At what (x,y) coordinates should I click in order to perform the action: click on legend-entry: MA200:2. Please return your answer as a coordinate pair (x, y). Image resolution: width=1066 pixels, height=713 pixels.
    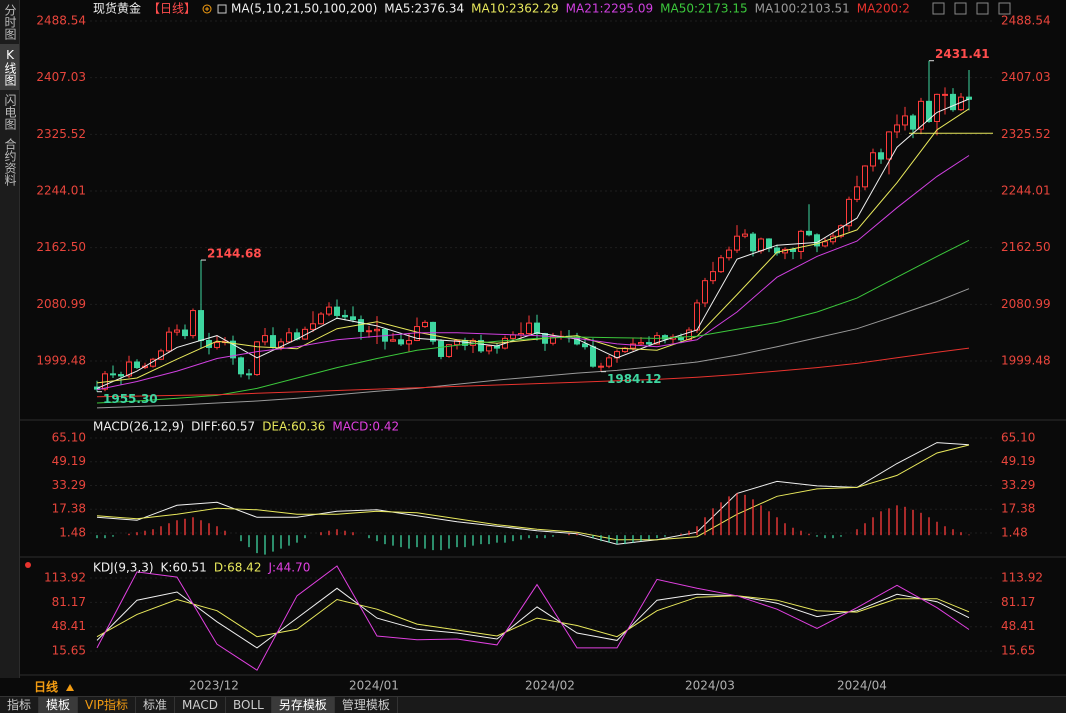
    Looking at the image, I should click on (883, 9).